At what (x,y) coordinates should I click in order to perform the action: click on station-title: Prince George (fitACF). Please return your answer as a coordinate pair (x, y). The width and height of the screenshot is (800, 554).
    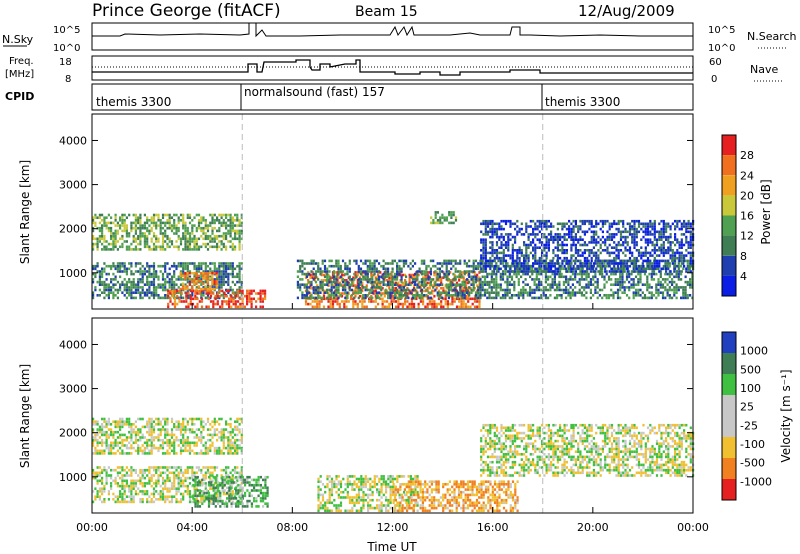
    Looking at the image, I should click on (186, 11).